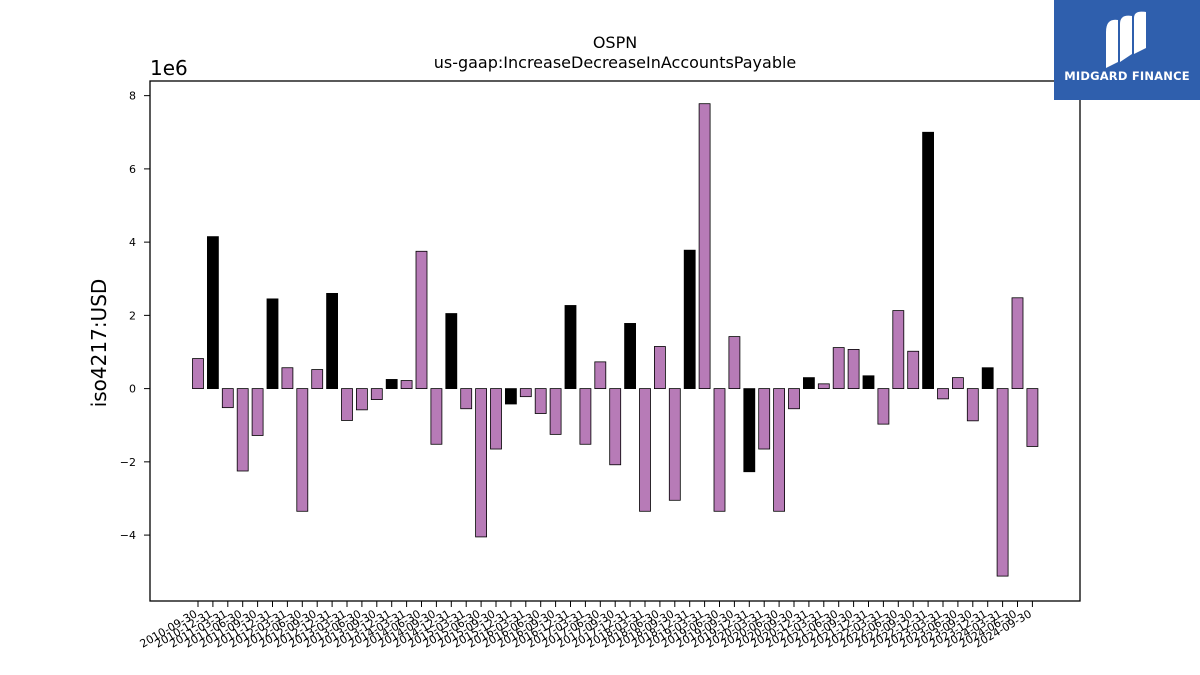  Describe the element at coordinates (99, 343) in the screenshot. I see `y-axis-label: iso4217:USD` at that location.